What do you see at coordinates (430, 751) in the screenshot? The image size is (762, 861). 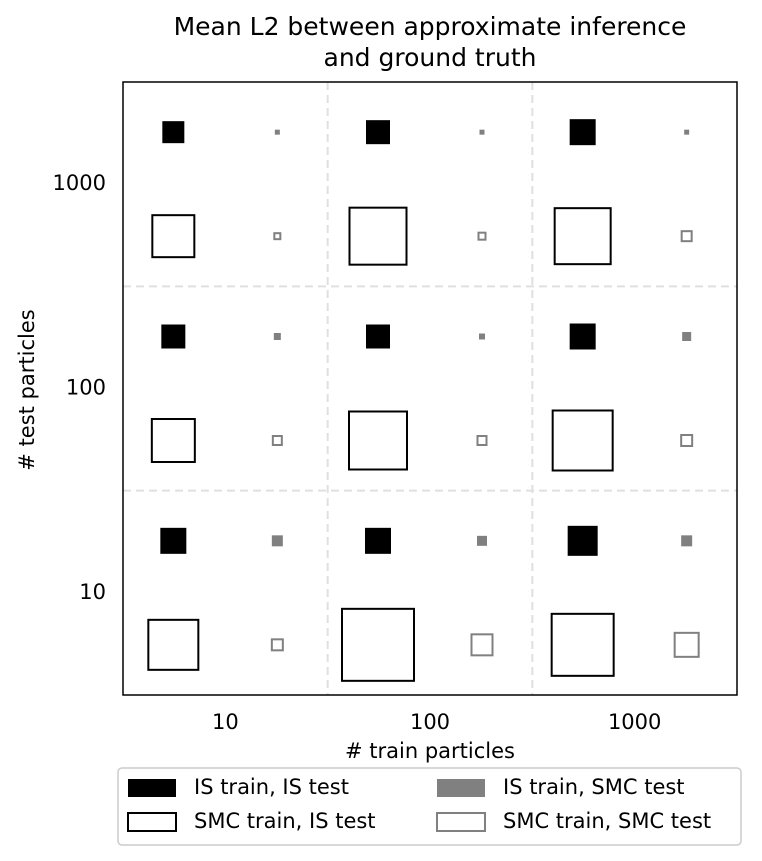 I see `x-axis-label: # train particles` at bounding box center [430, 751].